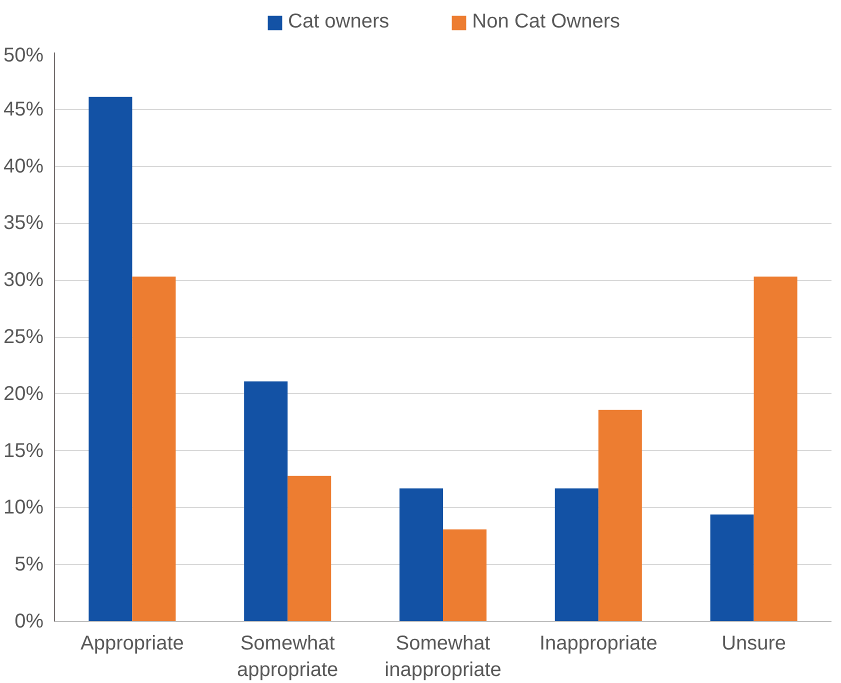  Describe the element at coordinates (754, 643) in the screenshot. I see `x-tick-label: Unsure` at that location.